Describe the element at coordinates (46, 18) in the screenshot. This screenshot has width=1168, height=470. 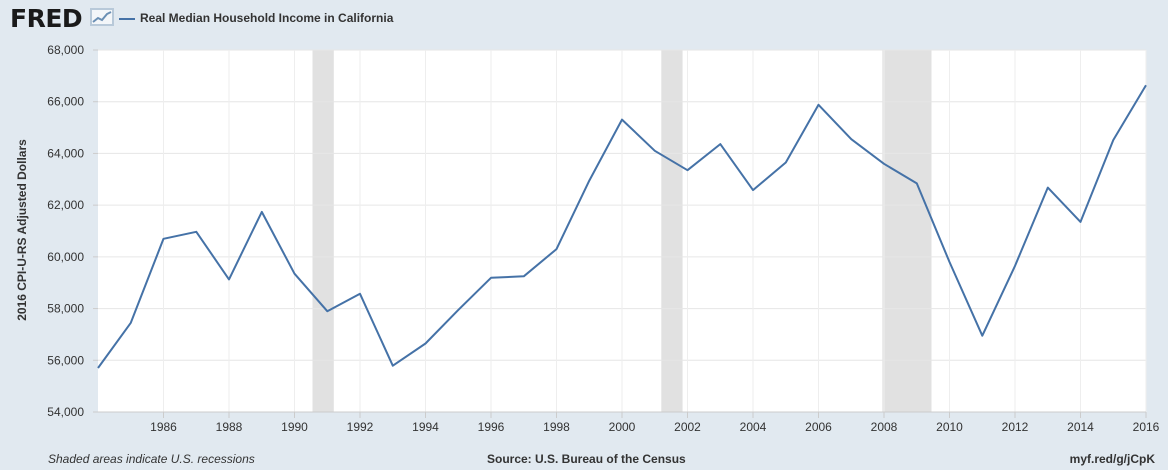
I see `fred-logo: FRED` at that location.